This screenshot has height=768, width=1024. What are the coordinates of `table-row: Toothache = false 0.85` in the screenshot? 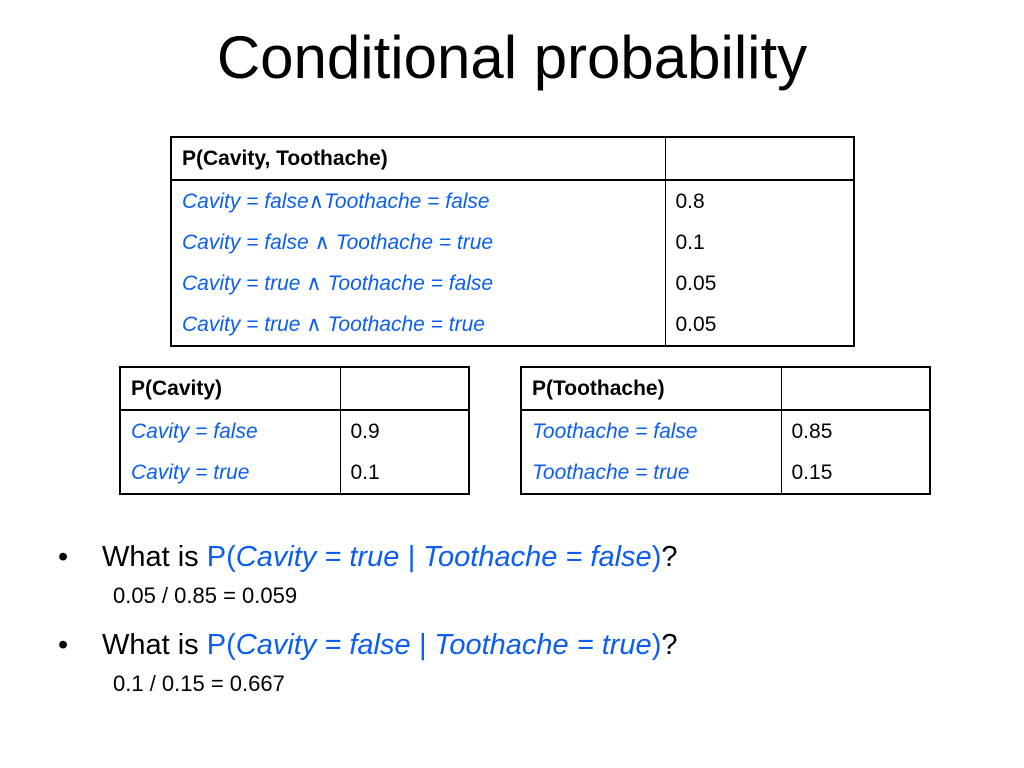 It's located at (725, 431).